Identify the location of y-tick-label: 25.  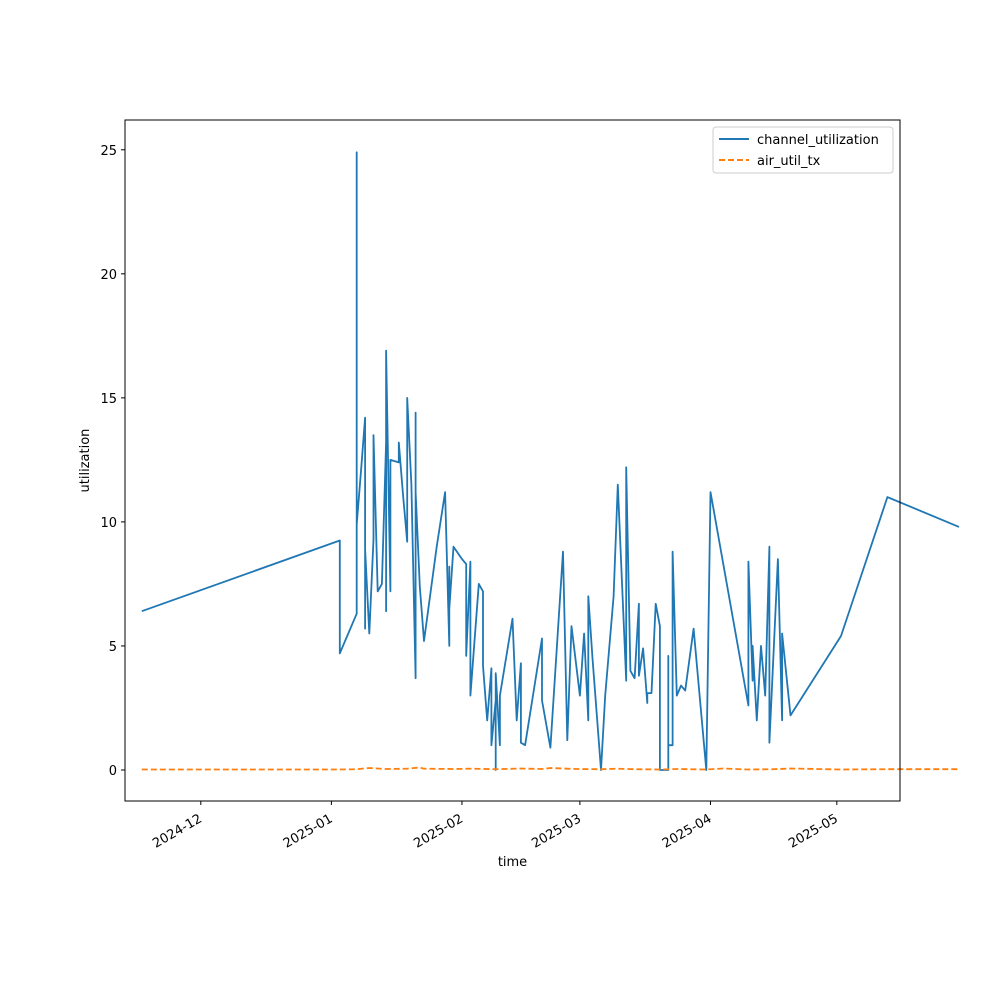
(108, 151).